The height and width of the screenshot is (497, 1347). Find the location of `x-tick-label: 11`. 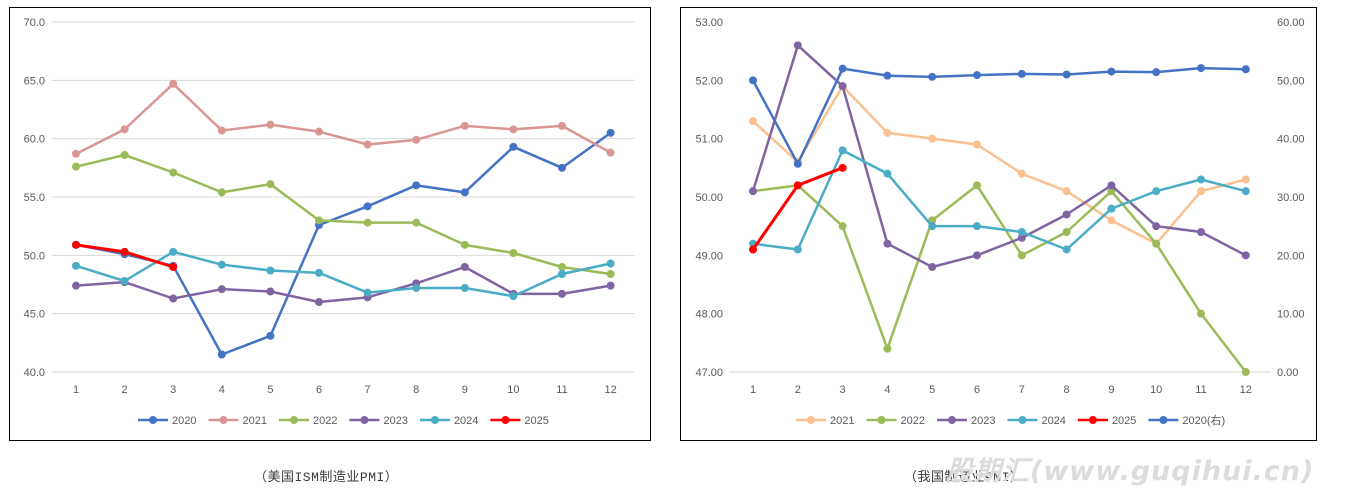

x-tick-label: 11 is located at coordinates (1200, 390).